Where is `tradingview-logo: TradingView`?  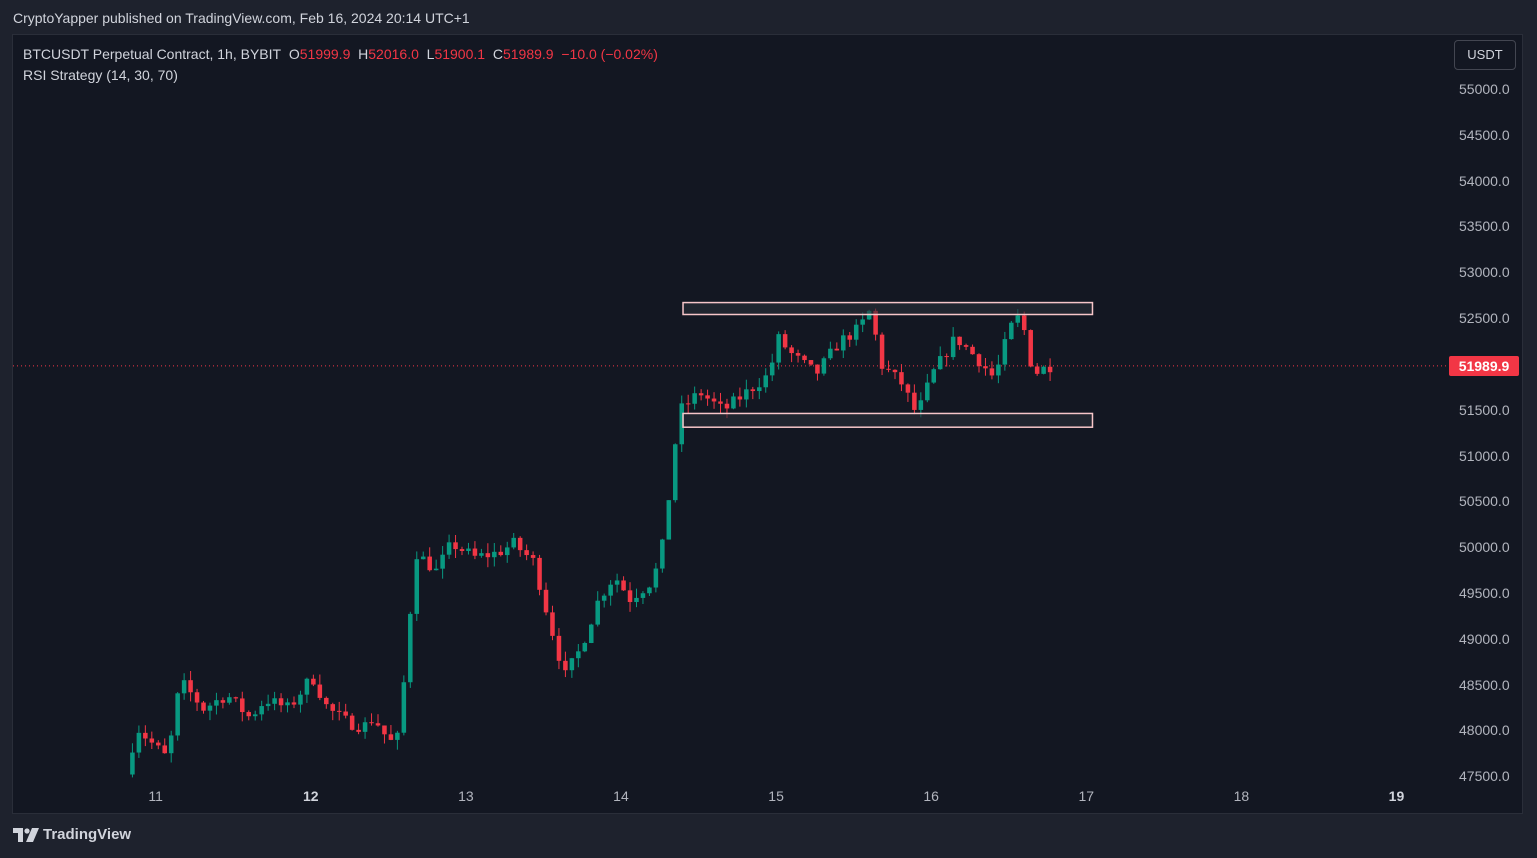 tradingview-logo: TradingView is located at coordinates (72, 834).